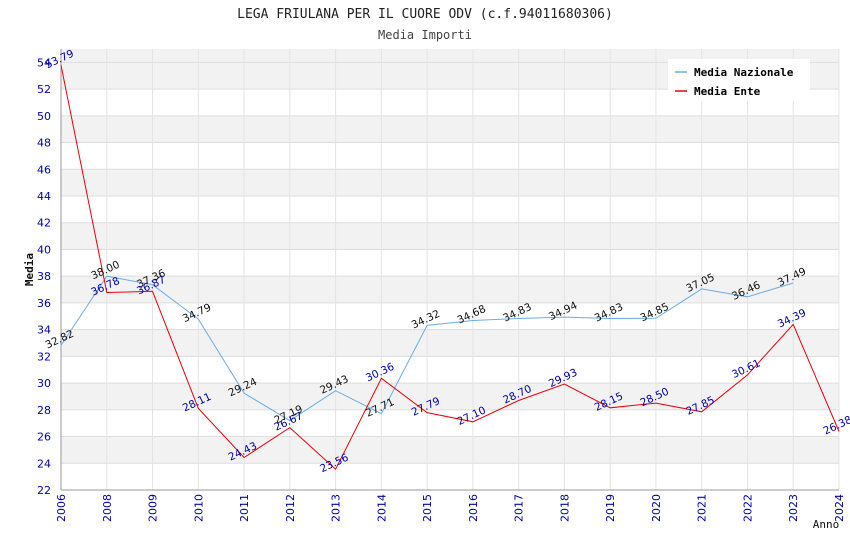  What do you see at coordinates (290, 508) in the screenshot?
I see `x-tick-label: 2012` at bounding box center [290, 508].